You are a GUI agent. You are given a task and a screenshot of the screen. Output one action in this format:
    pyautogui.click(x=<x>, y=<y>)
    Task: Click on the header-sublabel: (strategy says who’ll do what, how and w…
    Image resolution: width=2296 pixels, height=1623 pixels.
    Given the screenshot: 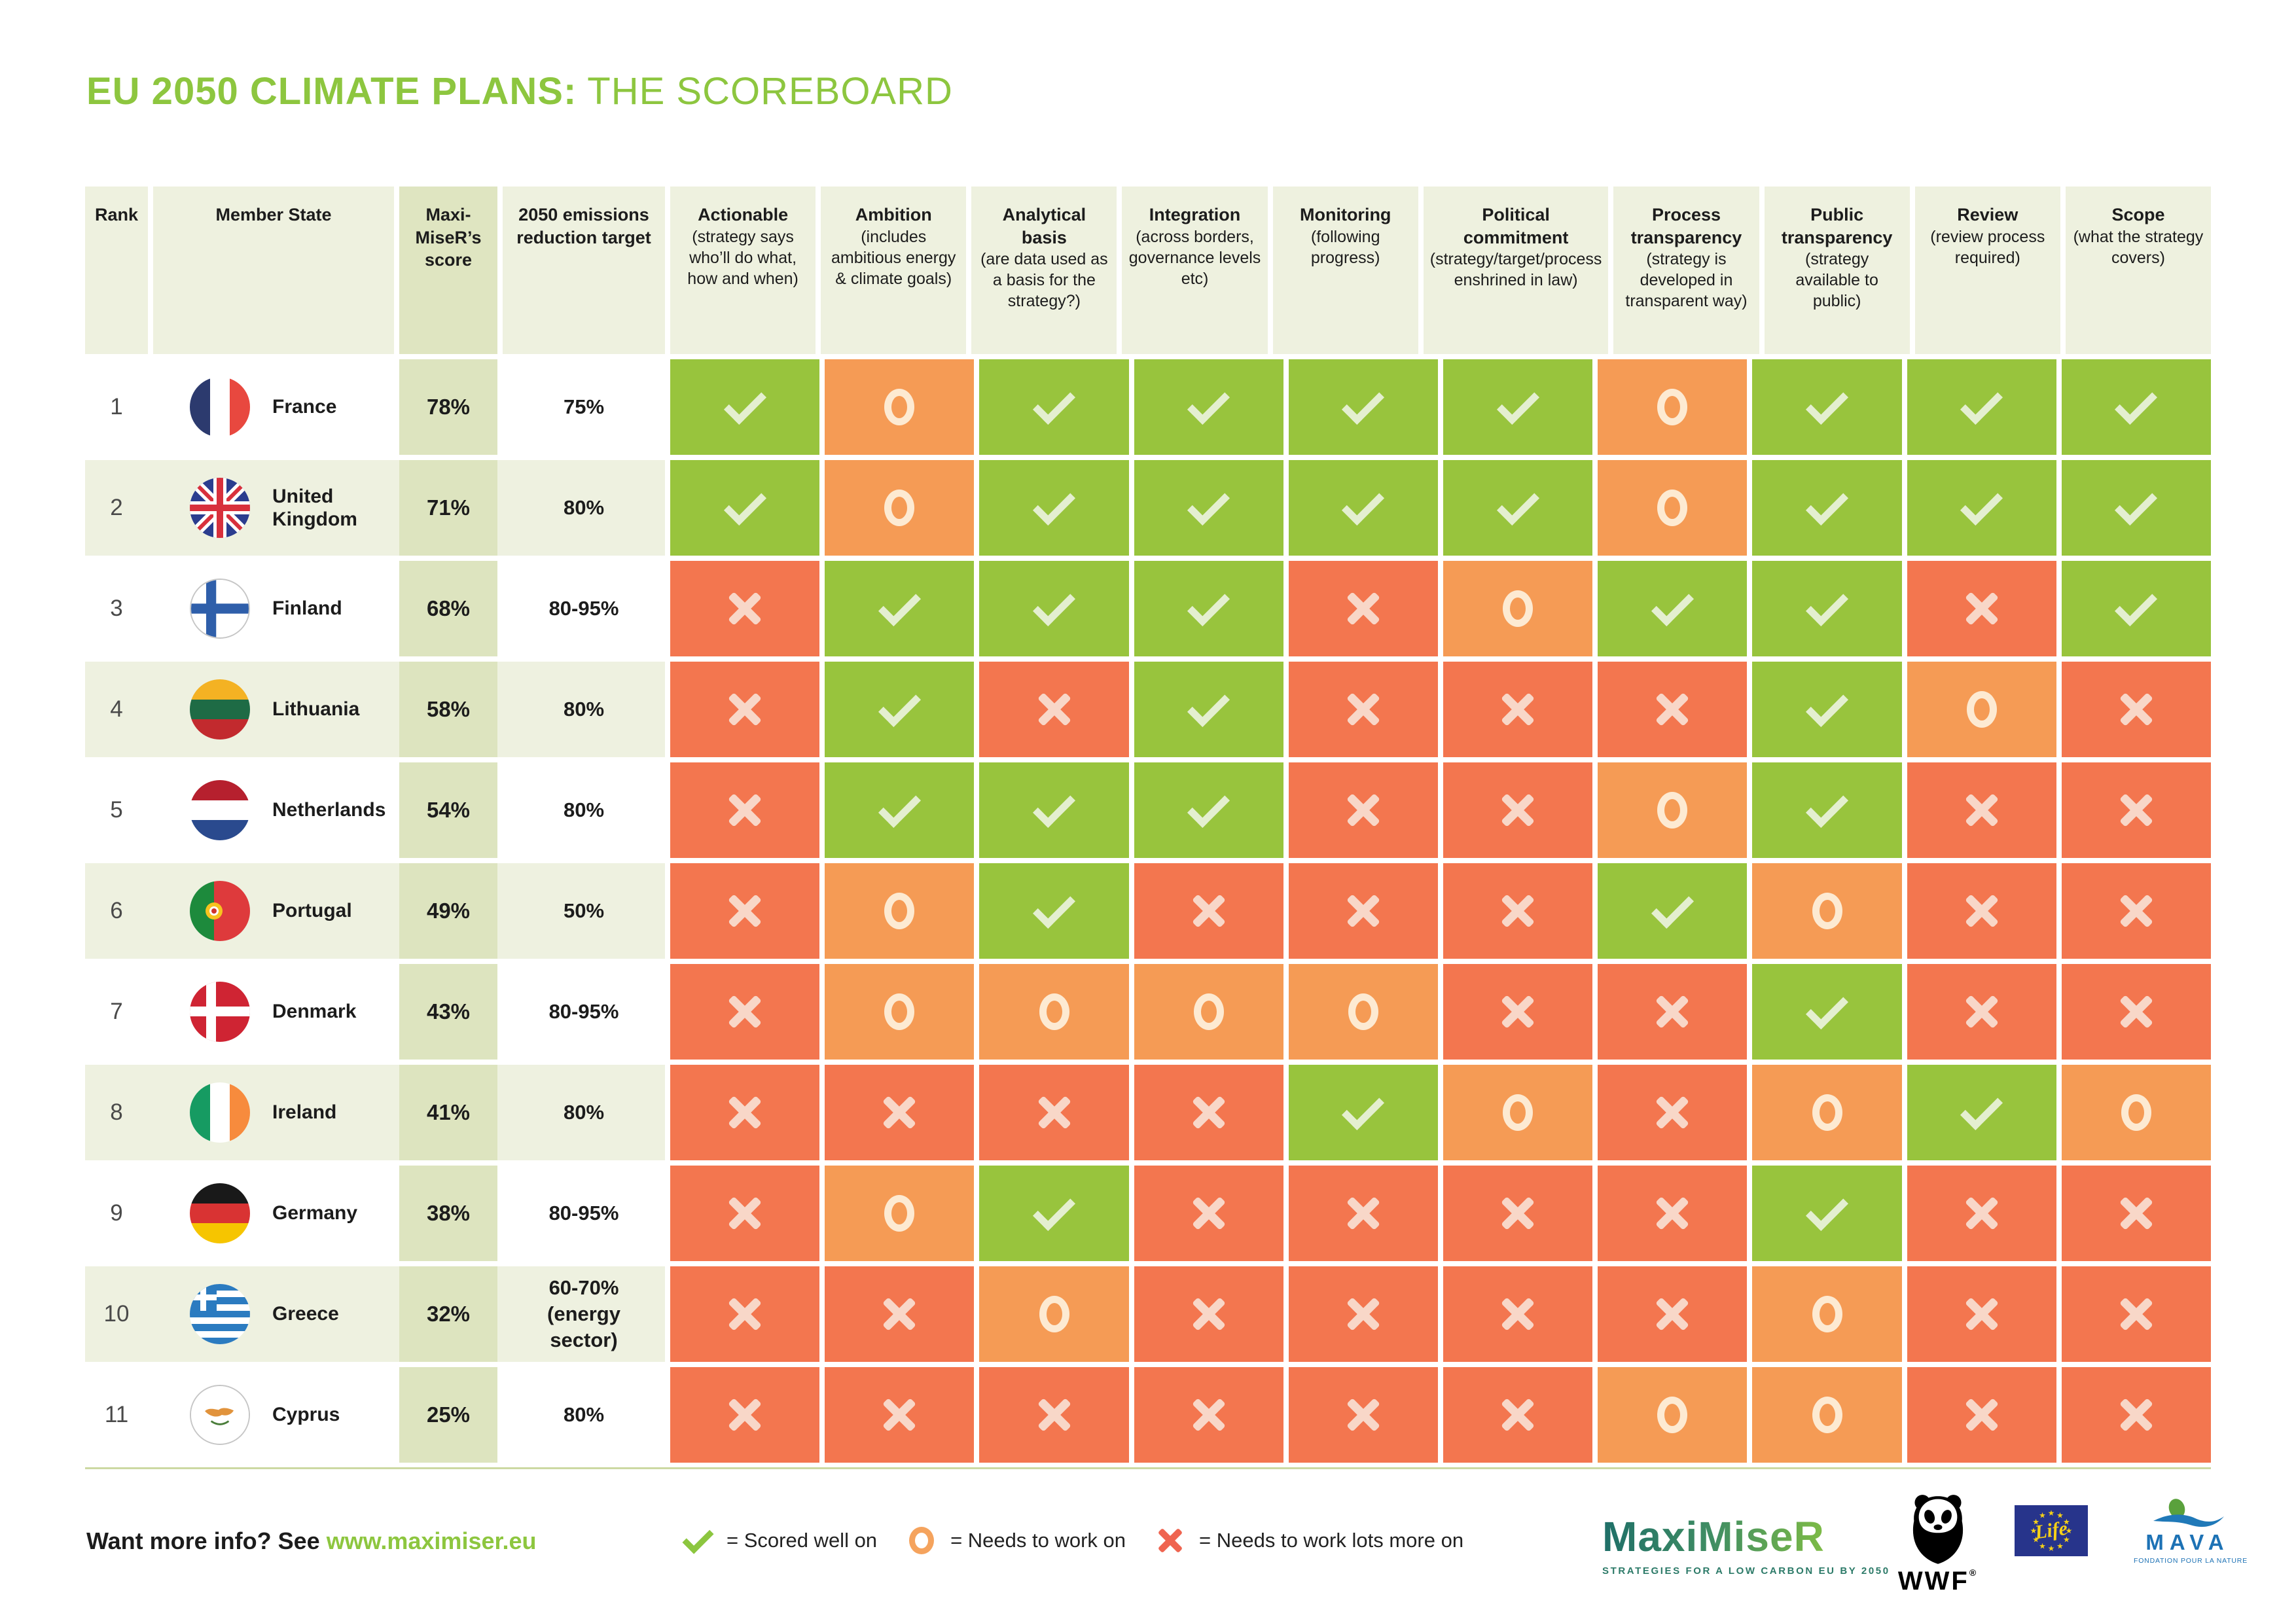 What is the action you would take?
    pyautogui.click(x=742, y=257)
    